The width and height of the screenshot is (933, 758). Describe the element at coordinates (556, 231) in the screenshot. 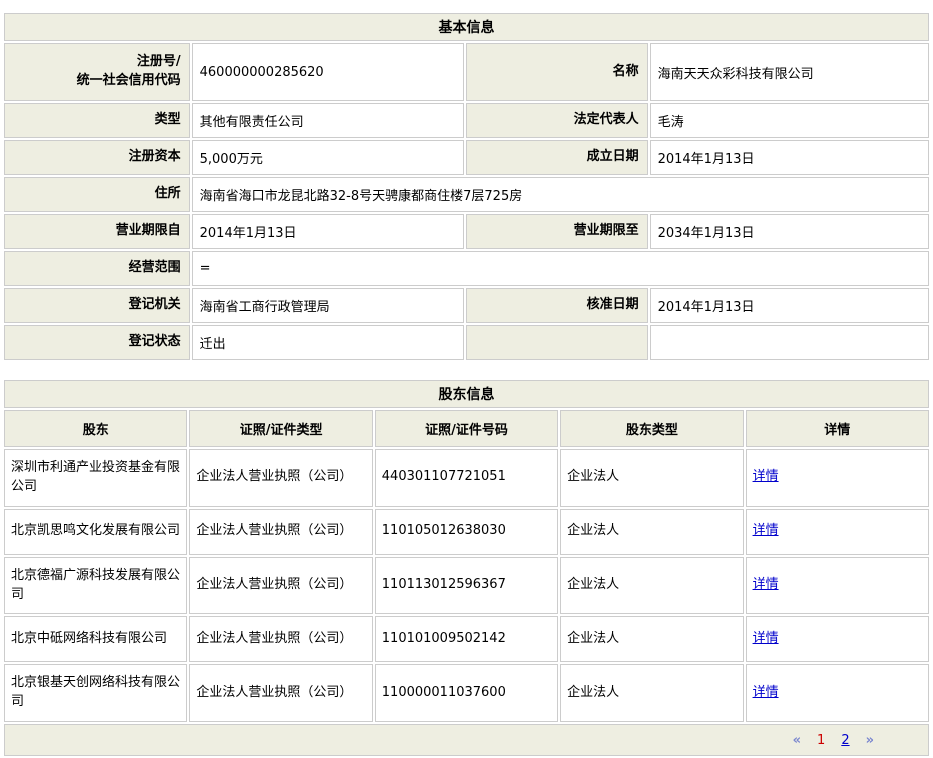

I see `term-to-label: 营业期限至` at that location.